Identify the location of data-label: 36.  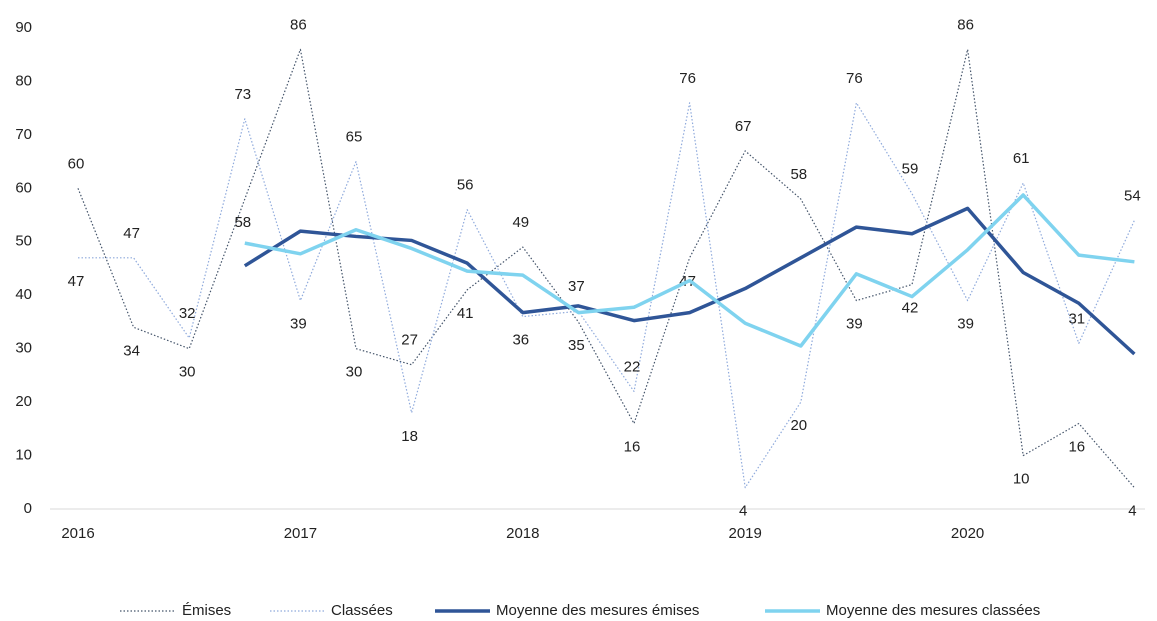
(520, 340).